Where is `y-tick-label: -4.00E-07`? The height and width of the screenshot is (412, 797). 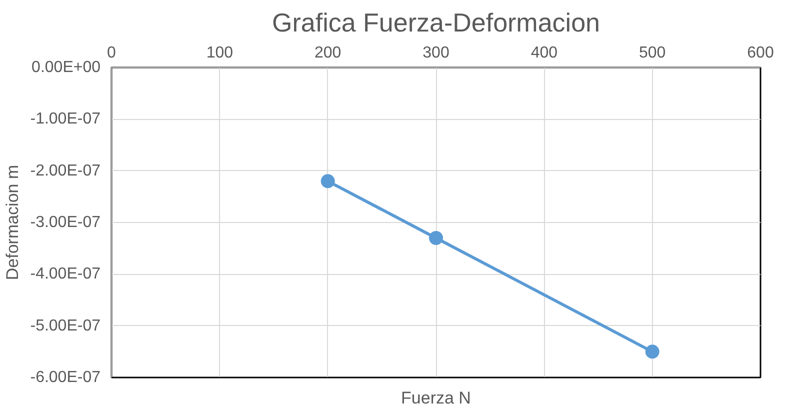 y-tick-label: -4.00E-07 is located at coordinates (65, 274).